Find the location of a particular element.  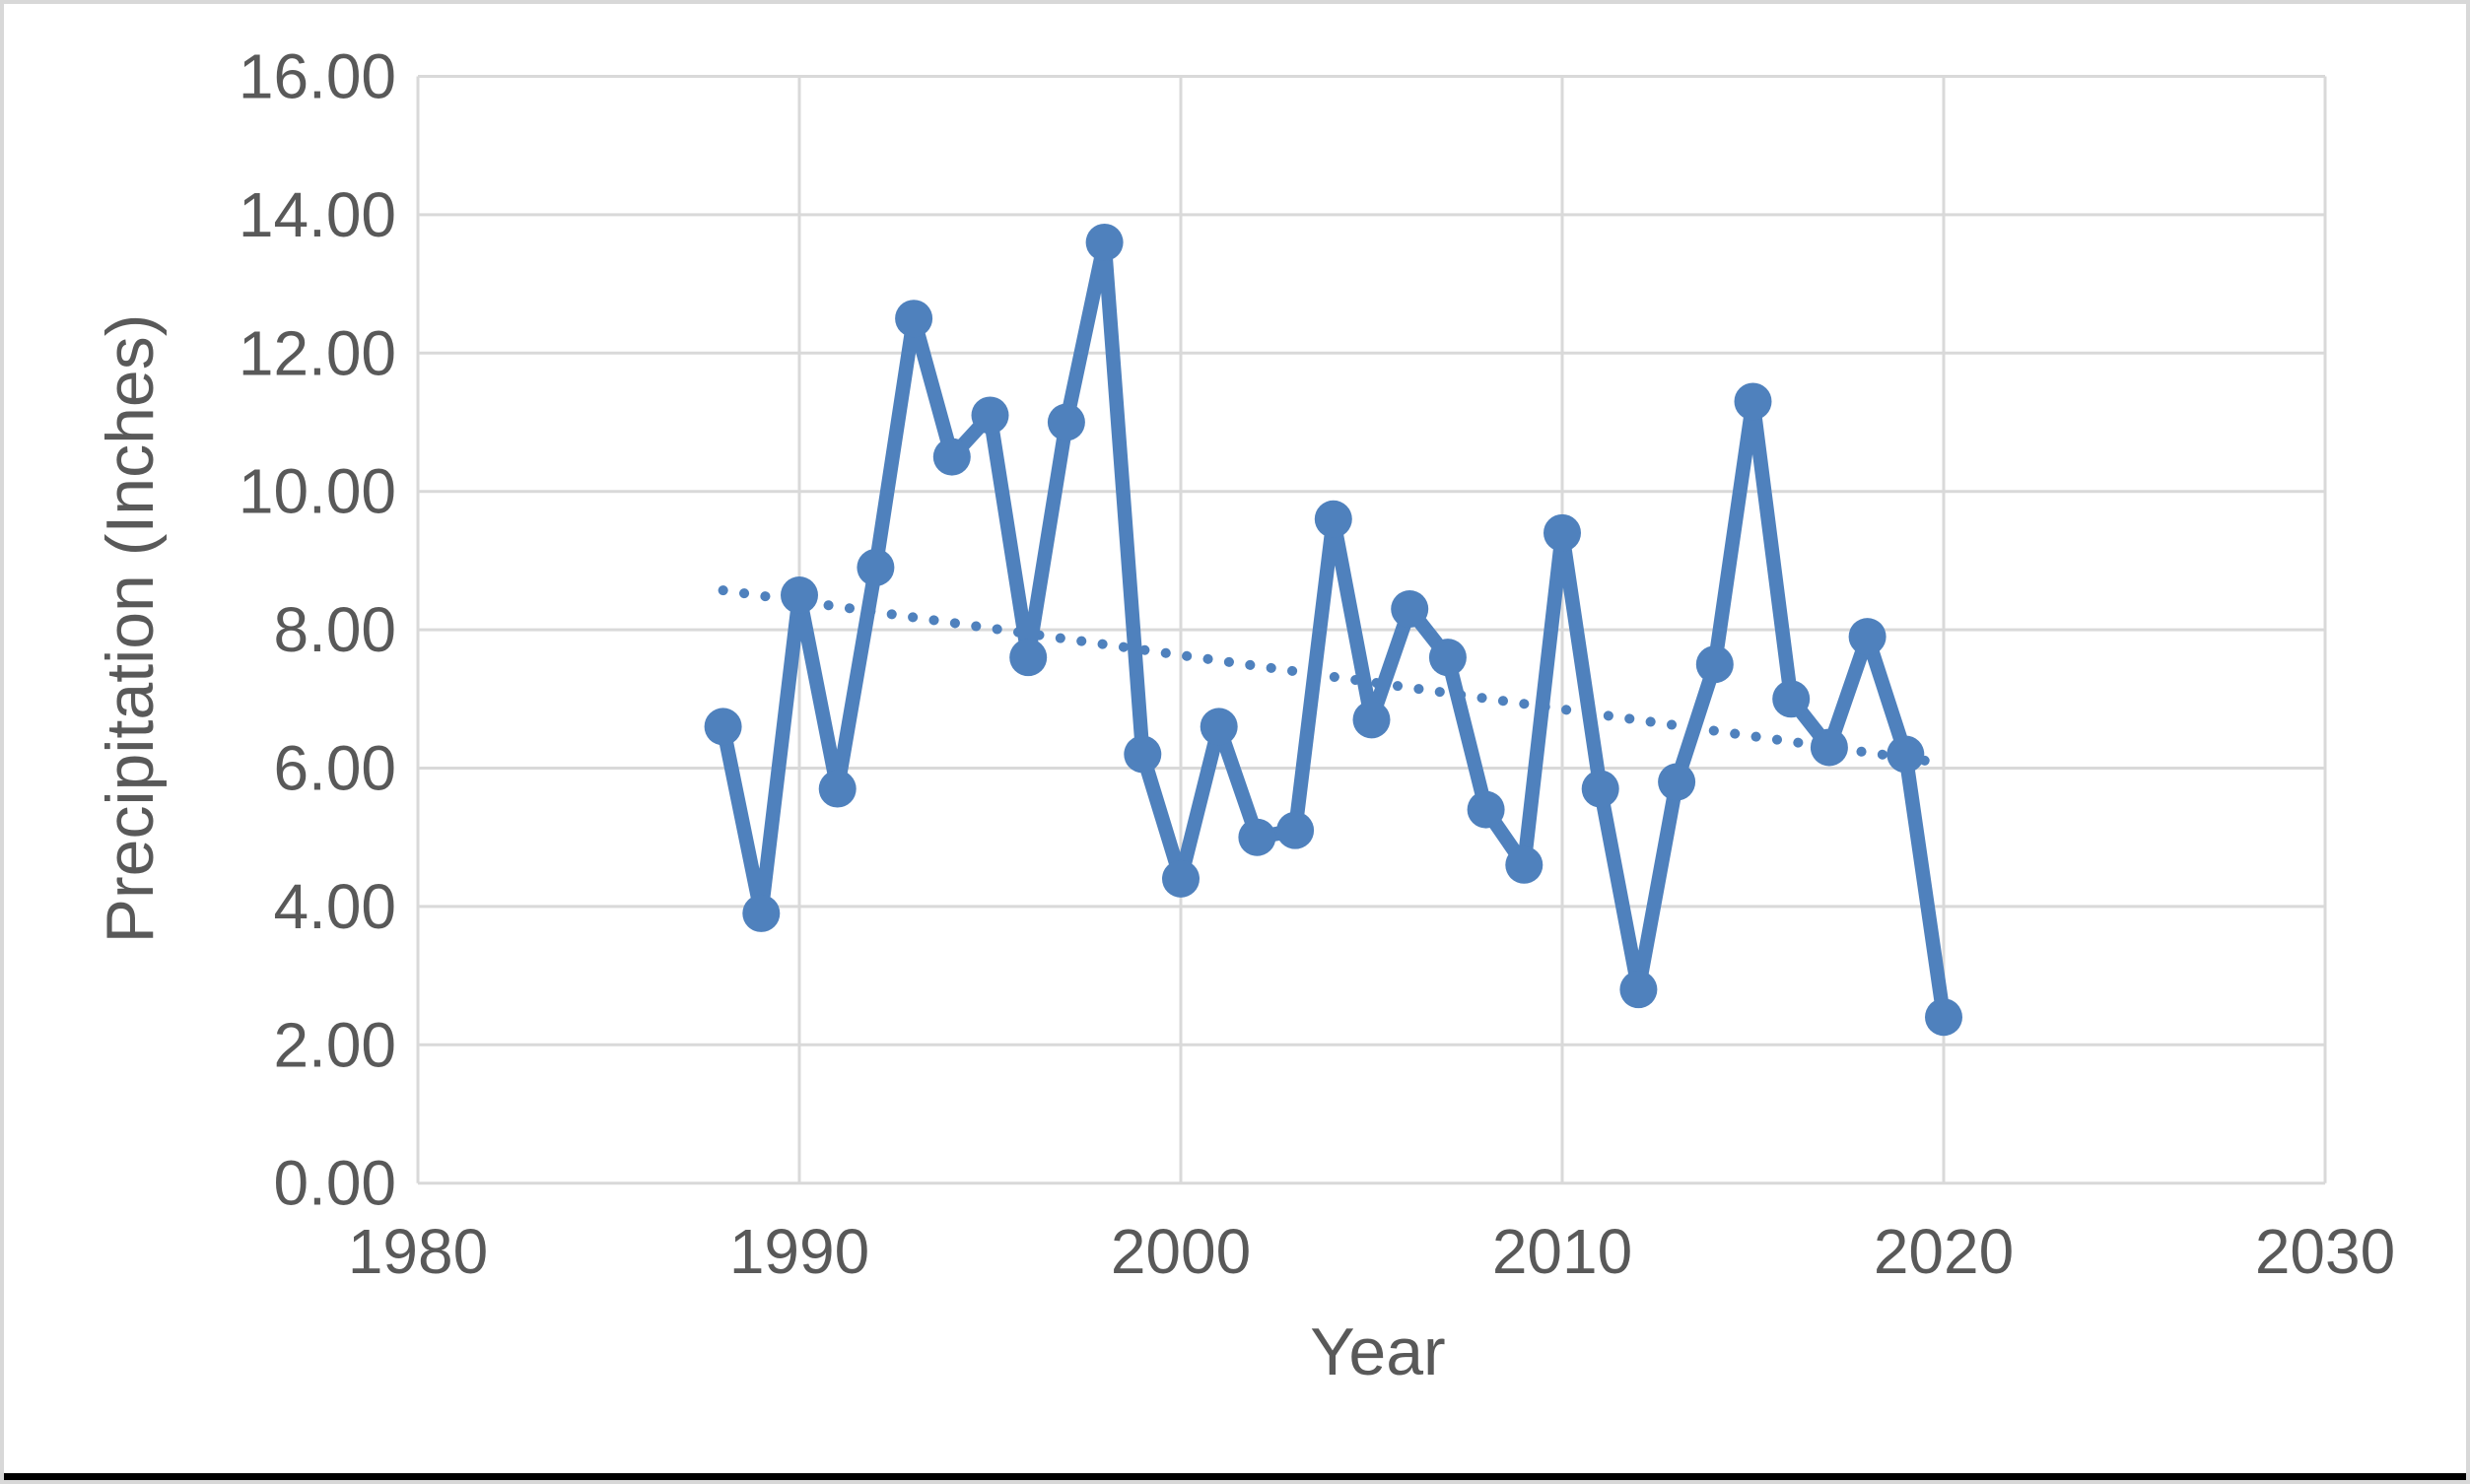

x-axis-title: Year is located at coordinates (1378, 1352).